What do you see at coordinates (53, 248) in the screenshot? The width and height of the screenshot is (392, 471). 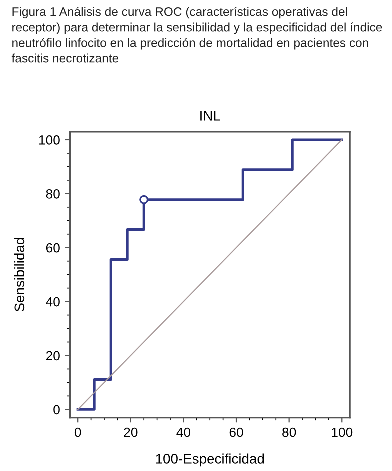 I see `y-tick-label: 60` at bounding box center [53, 248].